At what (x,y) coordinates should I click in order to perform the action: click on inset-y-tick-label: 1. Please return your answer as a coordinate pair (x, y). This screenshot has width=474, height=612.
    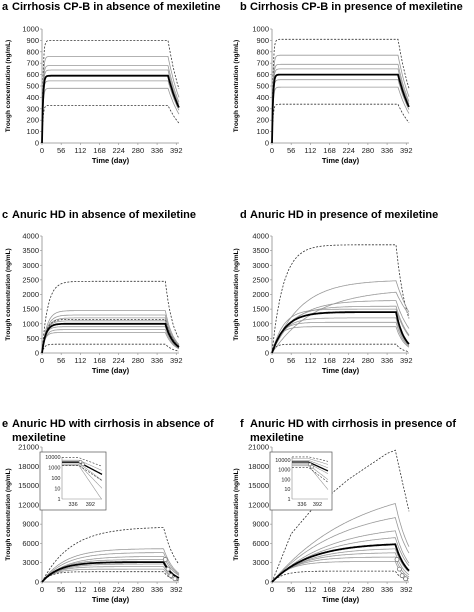
    Looking at the image, I should click on (288, 500).